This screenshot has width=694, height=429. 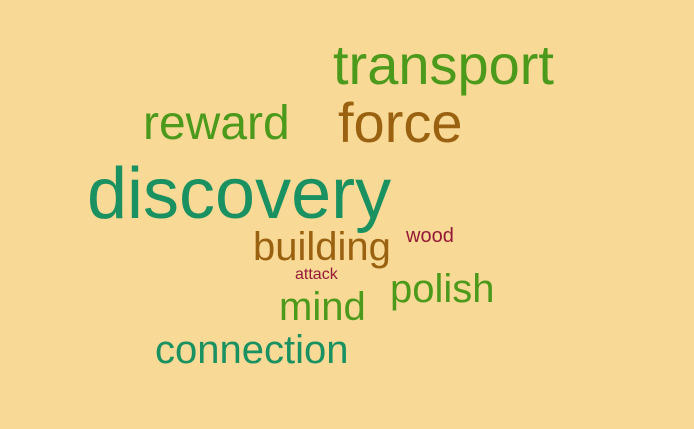 I want to click on word-discovery: discovery, so click(x=239, y=194).